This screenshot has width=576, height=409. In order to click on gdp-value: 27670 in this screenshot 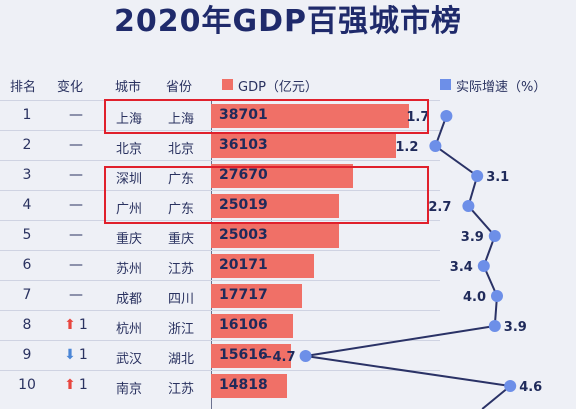, I will do `click(243, 175)`.